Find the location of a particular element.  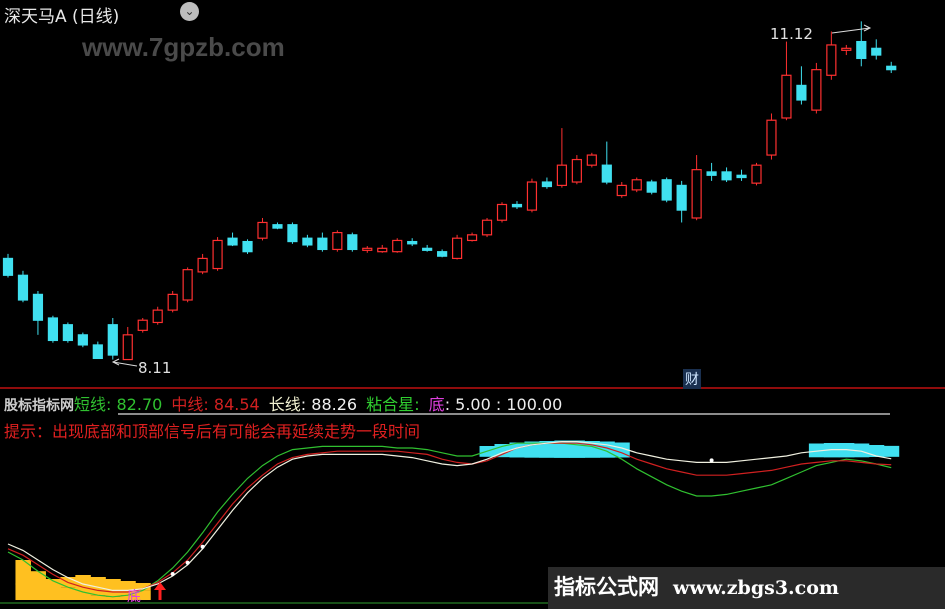

long-value: : 88.26 is located at coordinates (329, 404).